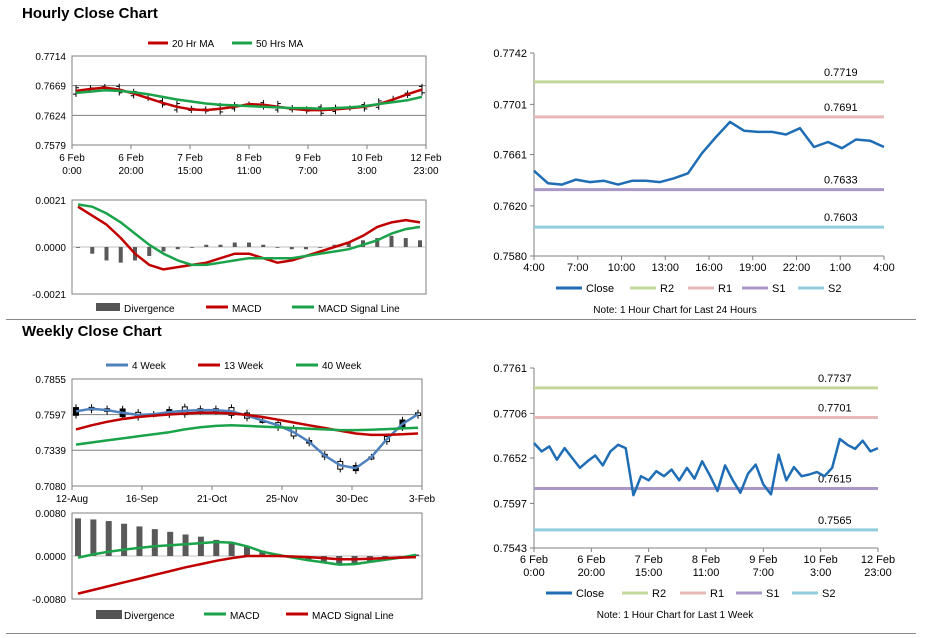  Describe the element at coordinates (835, 521) in the screenshot. I see `level-value-s2: 0.7565` at that location.